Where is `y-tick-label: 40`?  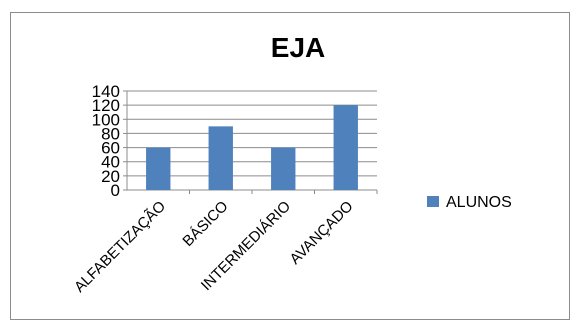 y-tick-label: 40 is located at coordinates (110, 162).